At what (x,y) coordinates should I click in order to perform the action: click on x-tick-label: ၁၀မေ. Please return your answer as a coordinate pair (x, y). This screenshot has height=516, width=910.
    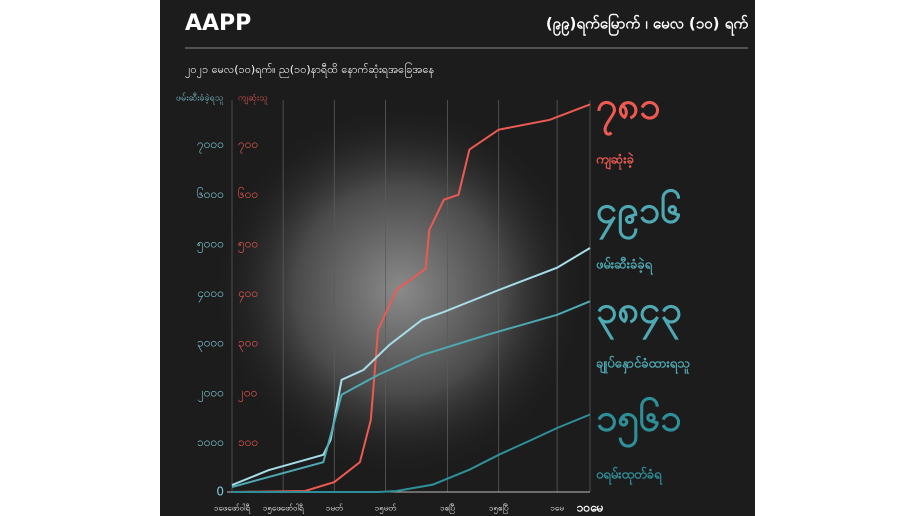
    Looking at the image, I should click on (590, 508).